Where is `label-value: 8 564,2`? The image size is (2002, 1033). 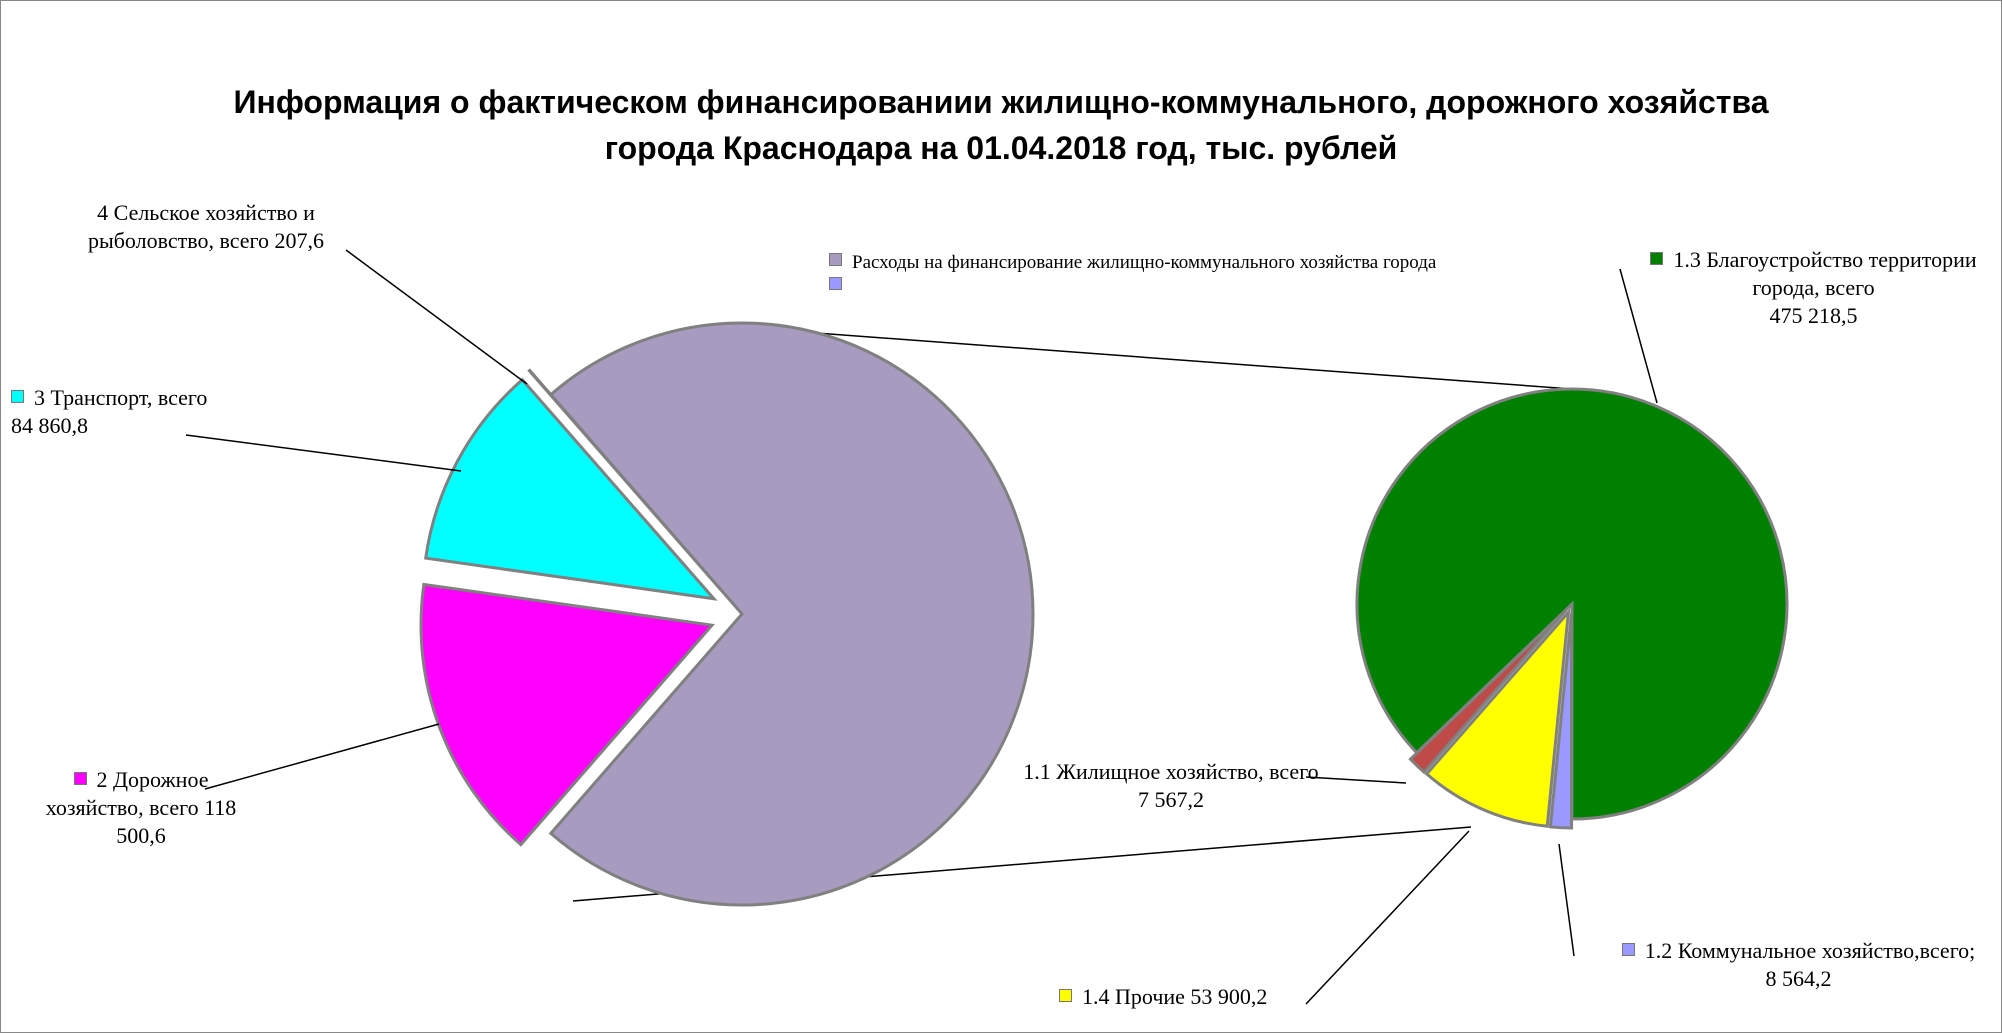 label-value: 8 564,2 is located at coordinates (1798, 978).